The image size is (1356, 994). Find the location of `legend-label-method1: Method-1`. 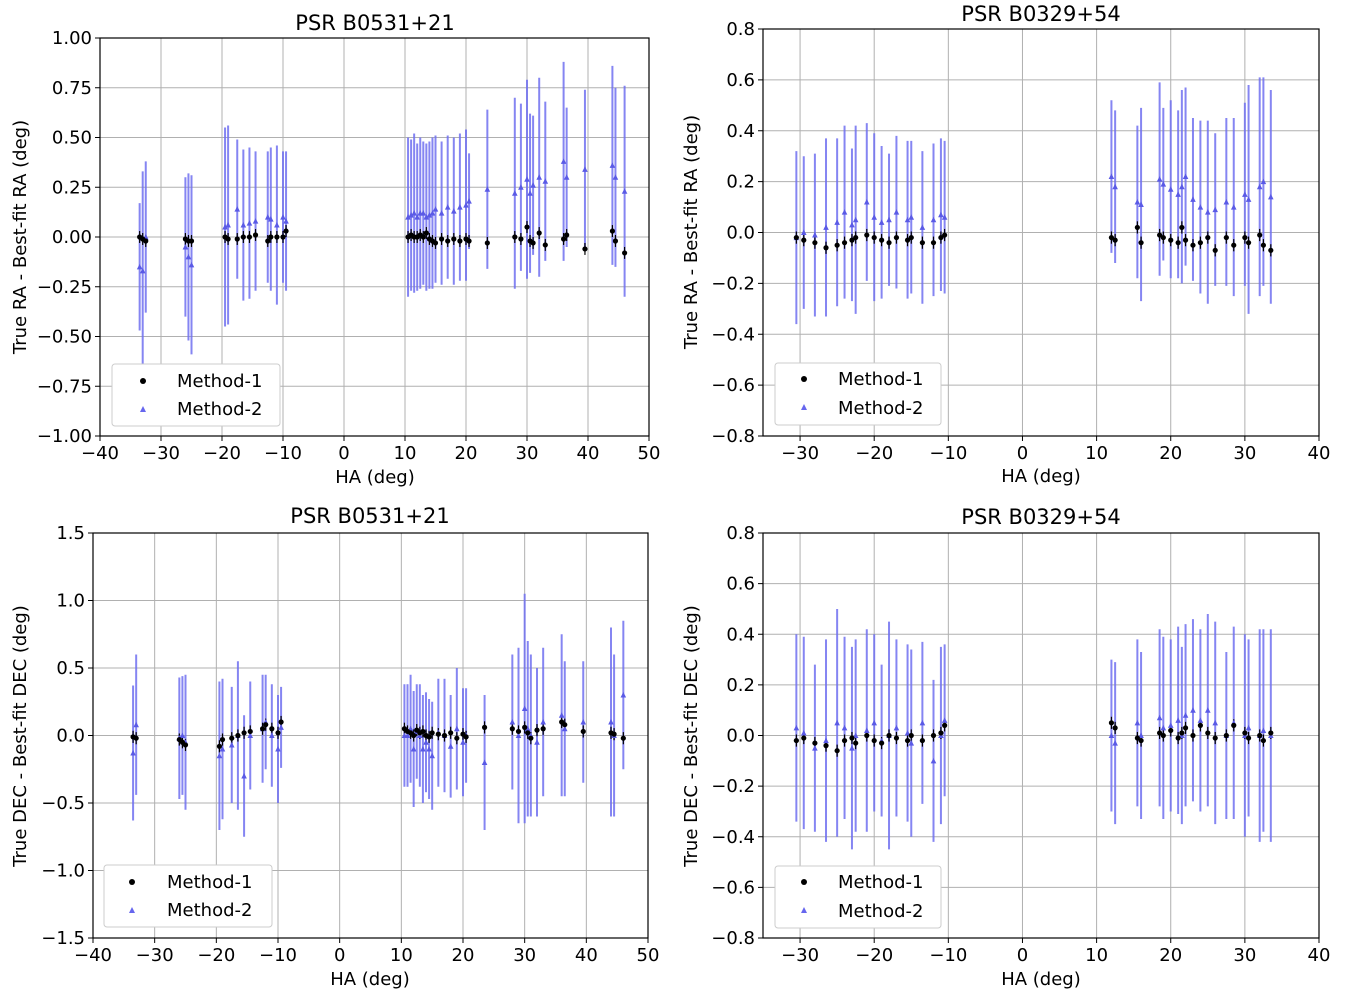

legend-label-method1: Method-1 is located at coordinates (880, 882).